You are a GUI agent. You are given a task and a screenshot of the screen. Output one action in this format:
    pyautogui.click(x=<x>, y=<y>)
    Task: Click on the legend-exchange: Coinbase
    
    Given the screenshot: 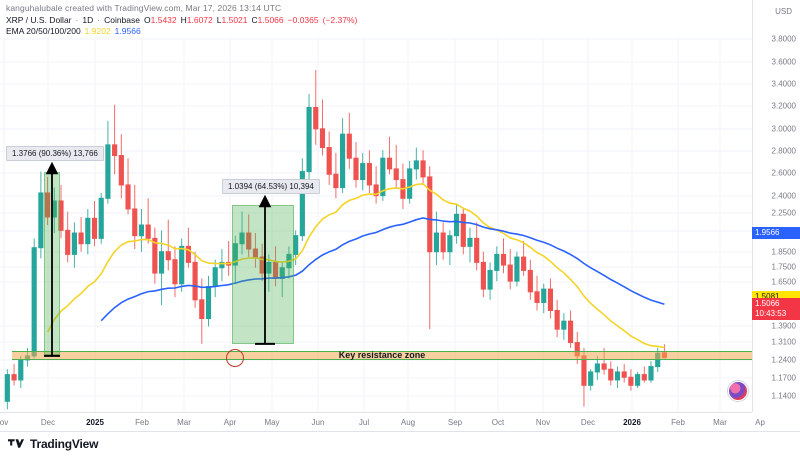 What is the action you would take?
    pyautogui.click(x=122, y=20)
    